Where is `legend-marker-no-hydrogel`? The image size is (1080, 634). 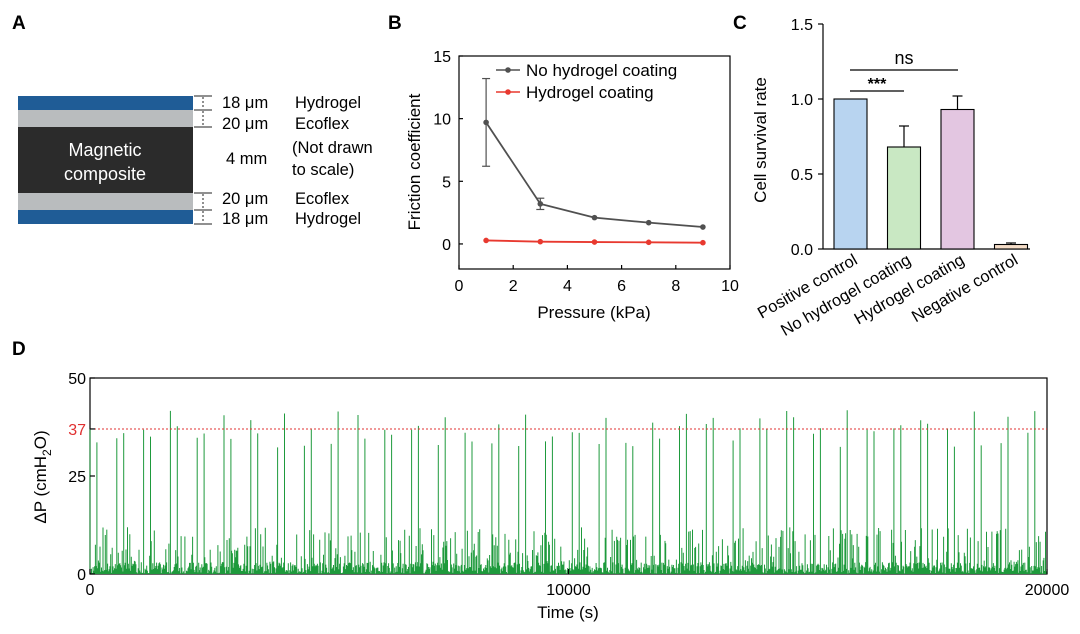
legend-marker-no-hydrogel is located at coordinates (508, 70).